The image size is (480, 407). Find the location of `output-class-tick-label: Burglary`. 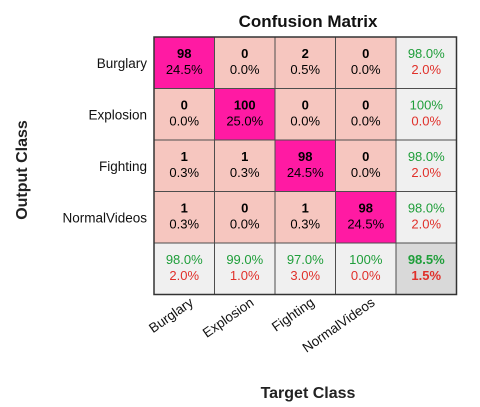

output-class-tick-label: Burglary is located at coordinates (122, 63).